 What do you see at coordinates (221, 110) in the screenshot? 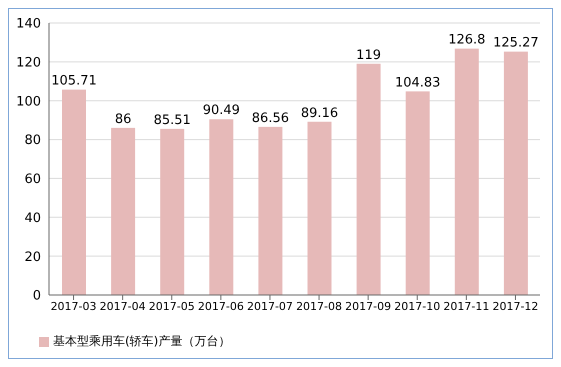
I see `data-label: 90.49` at bounding box center [221, 110].